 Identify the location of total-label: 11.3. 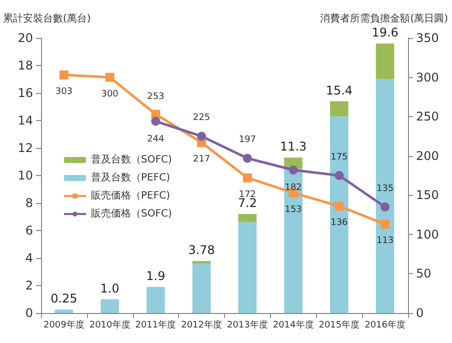
(293, 147).